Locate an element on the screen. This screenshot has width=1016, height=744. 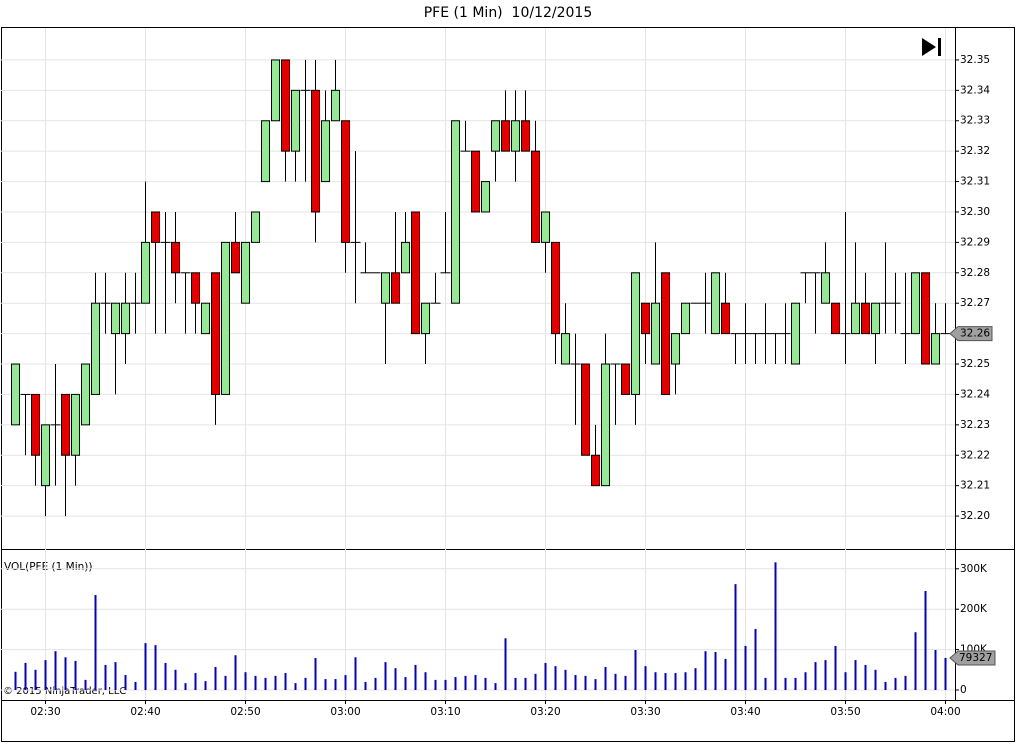
y-tick-label: 32.24 is located at coordinates (975, 394).